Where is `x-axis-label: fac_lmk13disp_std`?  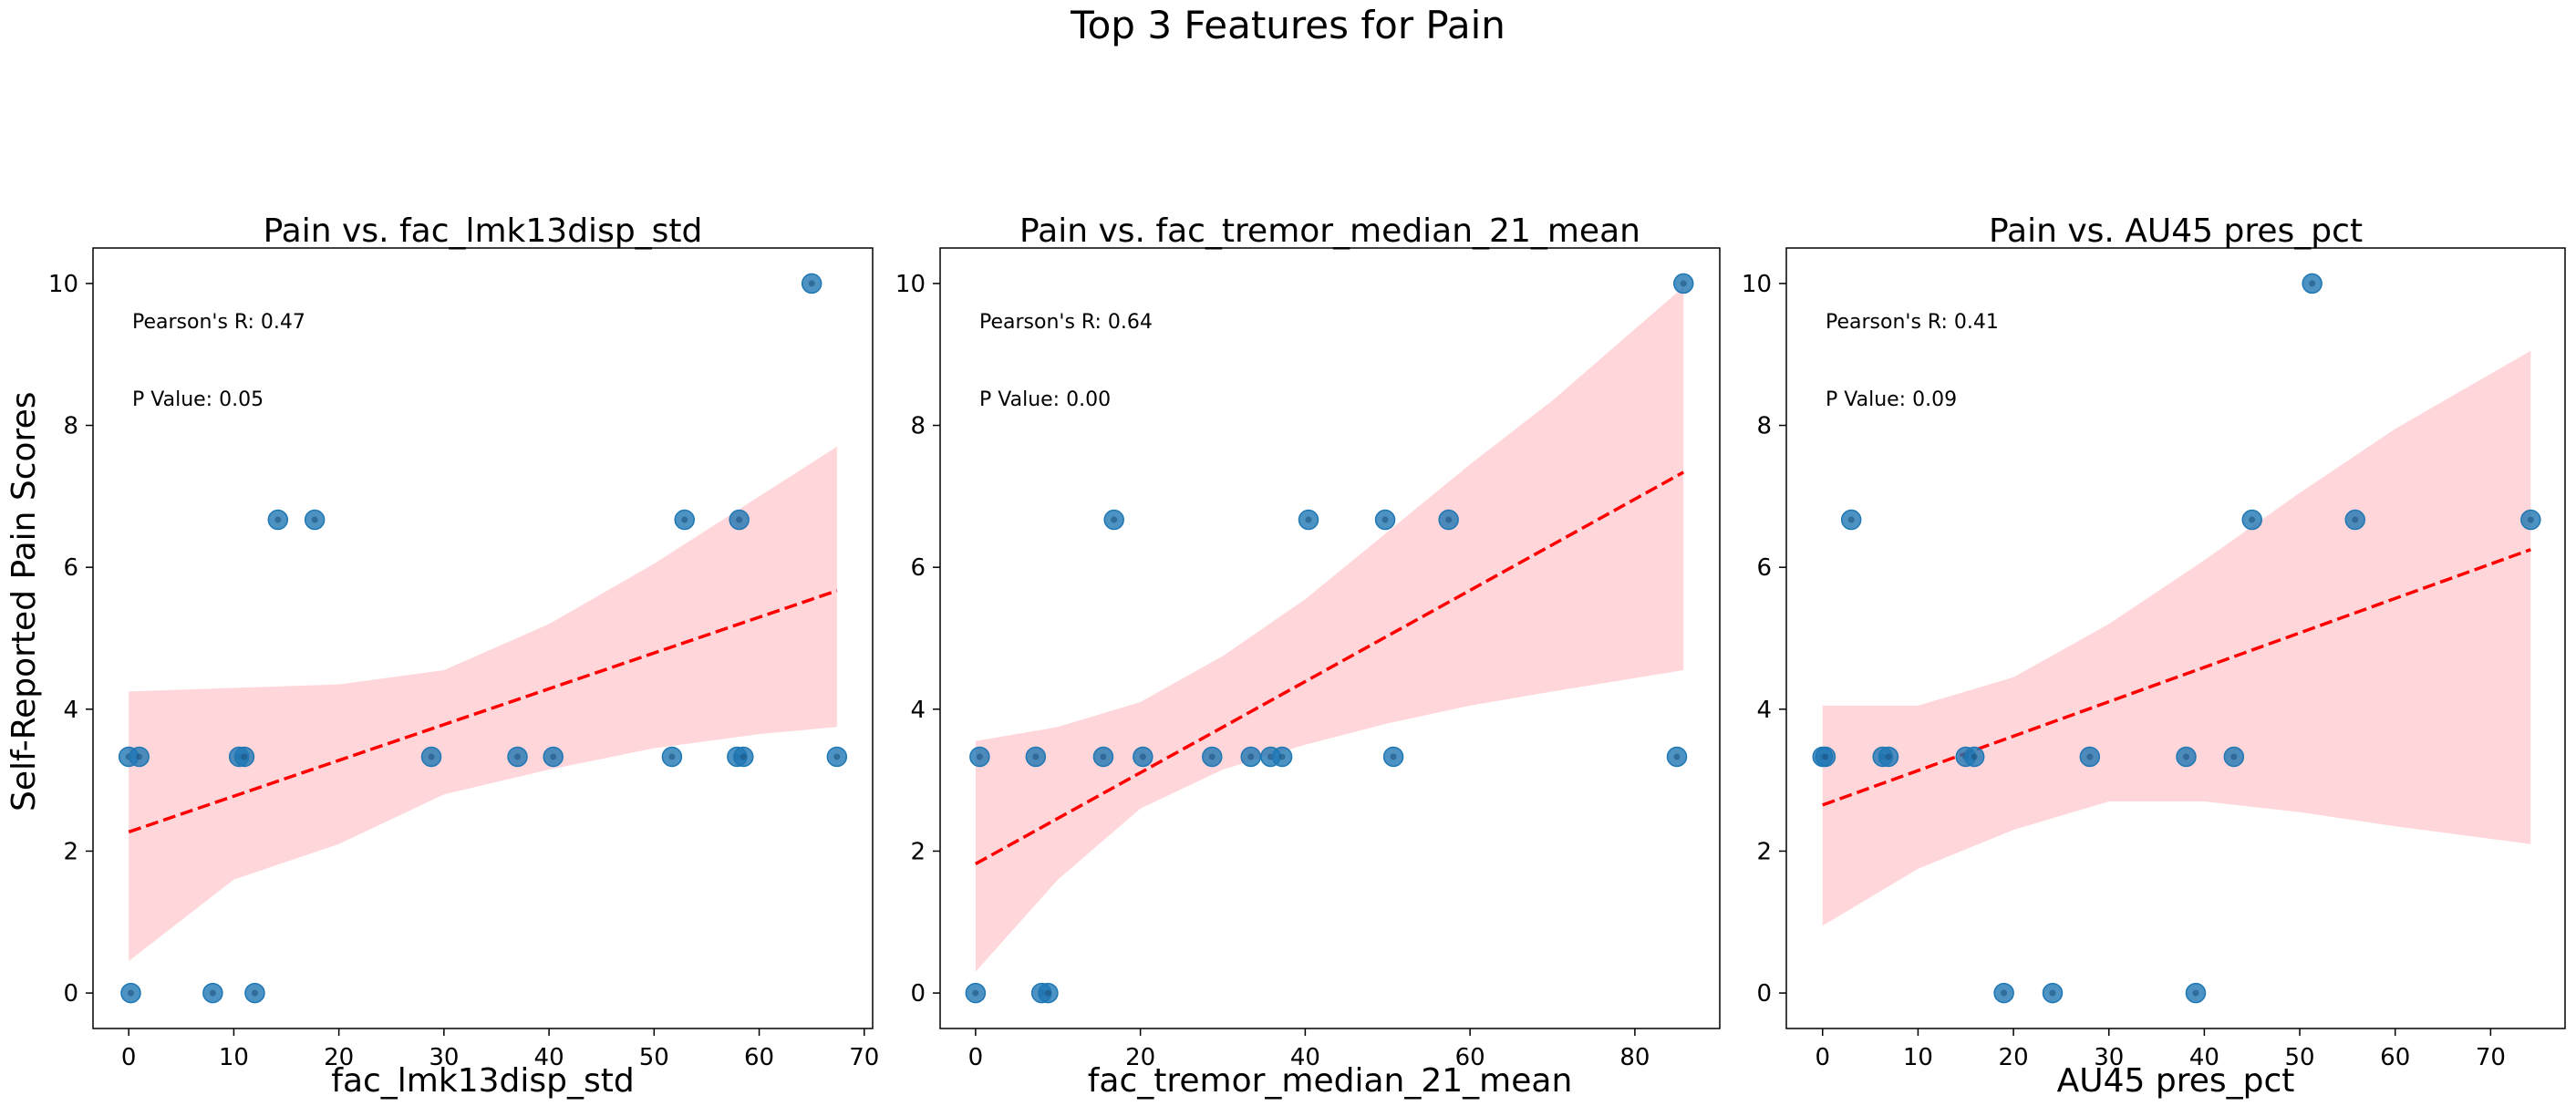 x-axis-label: fac_lmk13disp_std is located at coordinates (482, 1081).